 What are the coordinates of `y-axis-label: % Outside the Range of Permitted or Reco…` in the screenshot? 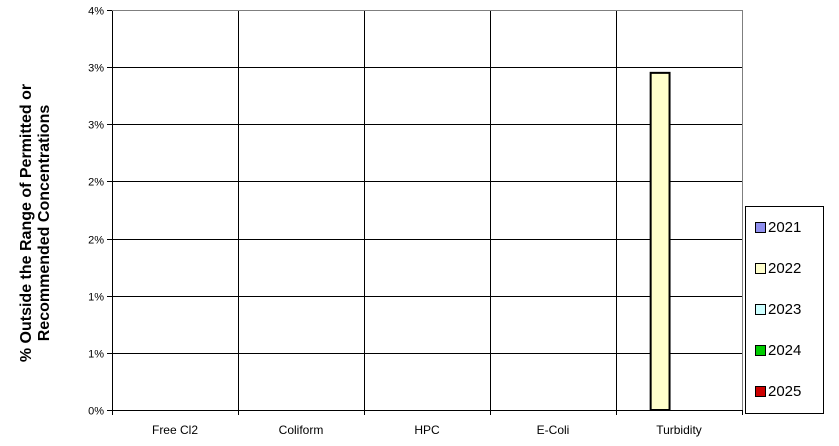 It's located at (36, 223).